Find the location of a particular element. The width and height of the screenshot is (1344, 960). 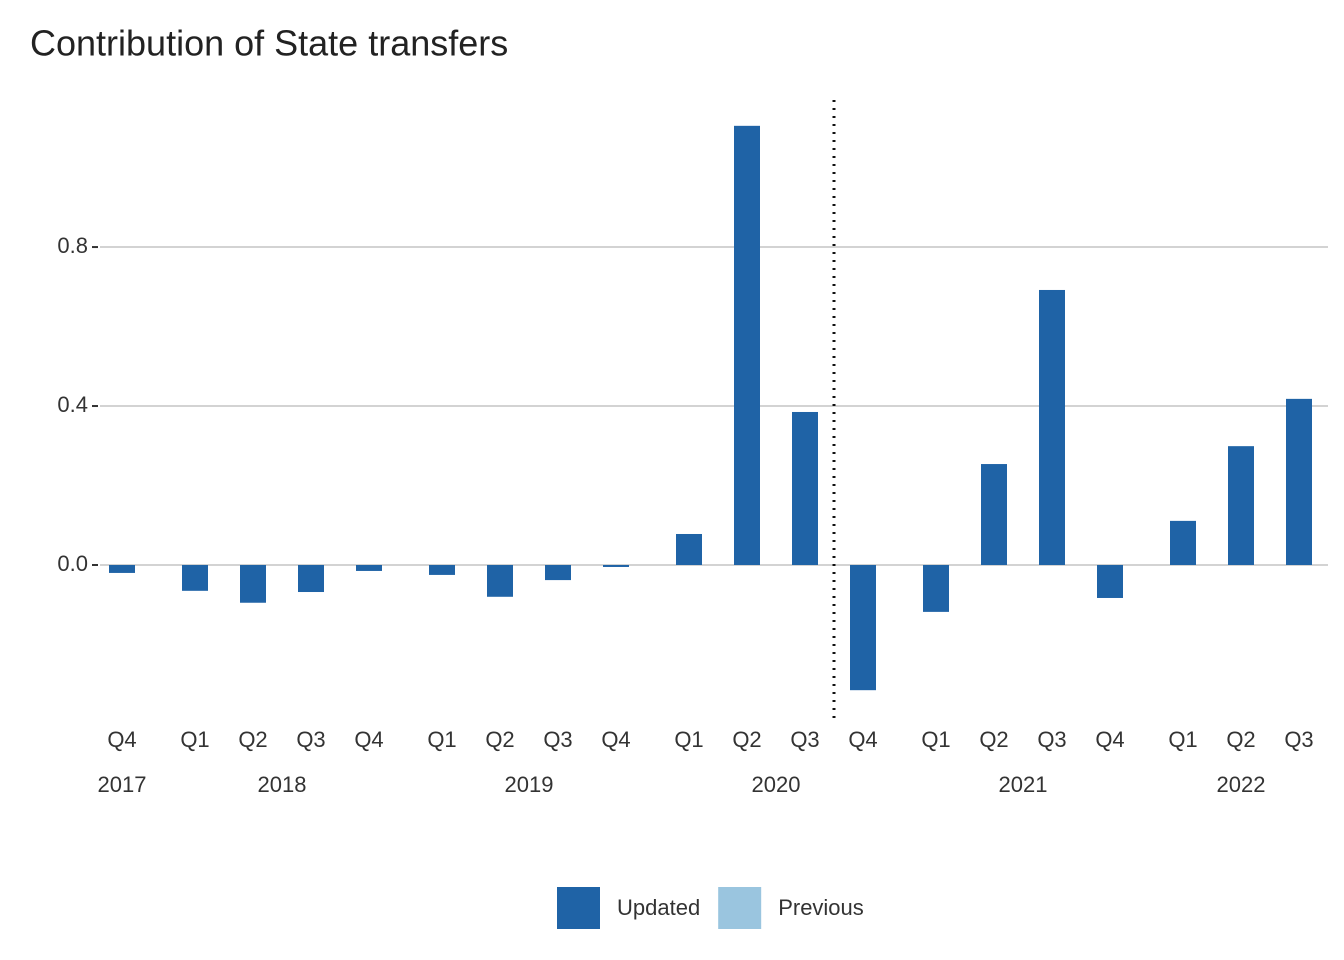

year-label: 2022 is located at coordinates (1241, 784).